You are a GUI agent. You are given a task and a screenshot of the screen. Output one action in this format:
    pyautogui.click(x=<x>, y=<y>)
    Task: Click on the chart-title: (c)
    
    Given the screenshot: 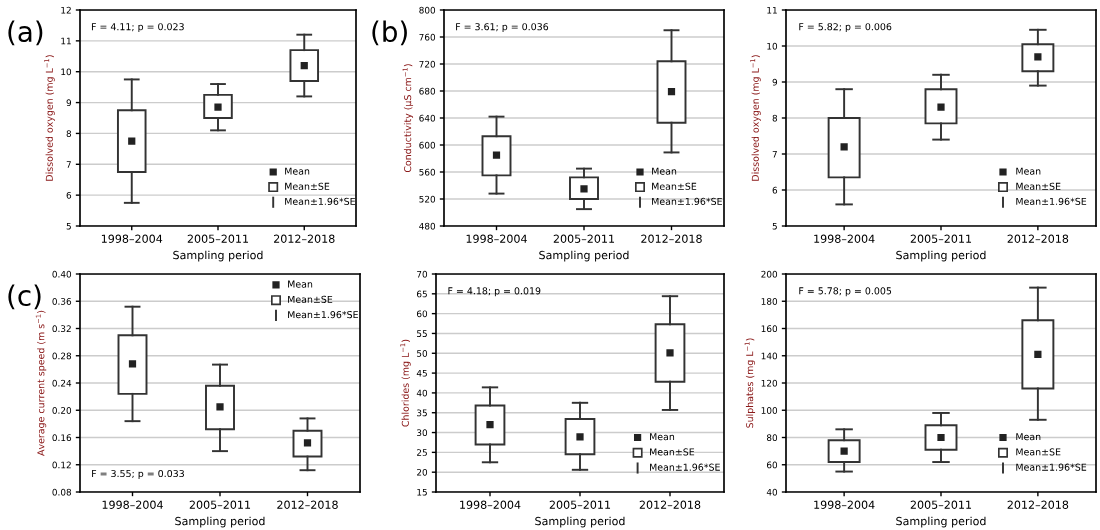 What is the action you would take?
    pyautogui.click(x=24, y=297)
    